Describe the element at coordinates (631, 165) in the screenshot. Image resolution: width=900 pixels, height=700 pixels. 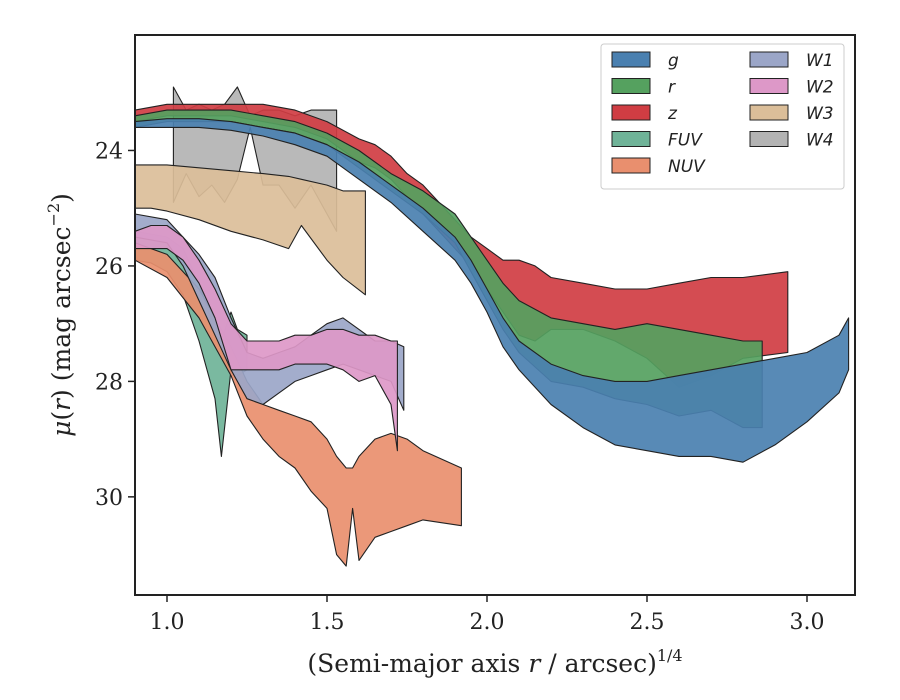
I see `legend-swatch-nuv` at that location.